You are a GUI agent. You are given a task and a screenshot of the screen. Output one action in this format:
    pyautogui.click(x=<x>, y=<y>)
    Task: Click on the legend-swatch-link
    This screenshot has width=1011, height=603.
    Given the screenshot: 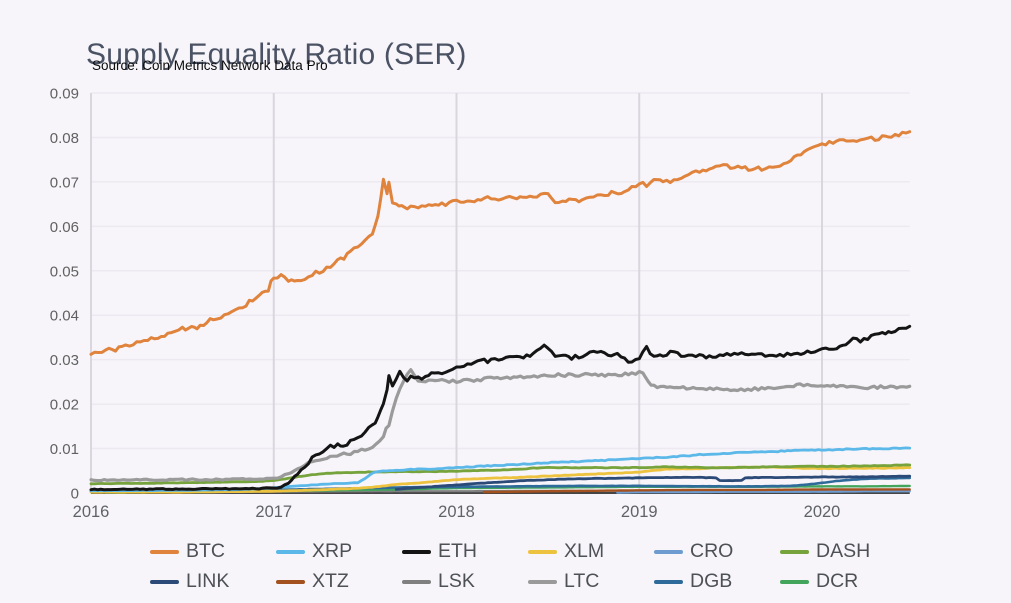 What is the action you would take?
    pyautogui.click(x=164, y=582)
    